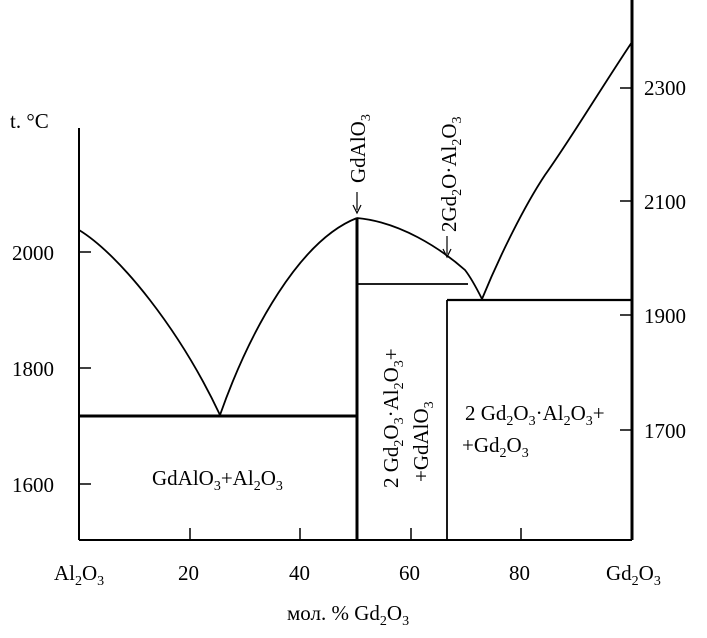  I want to click on x-axis-left-end-label: Al2O3, so click(79, 575).